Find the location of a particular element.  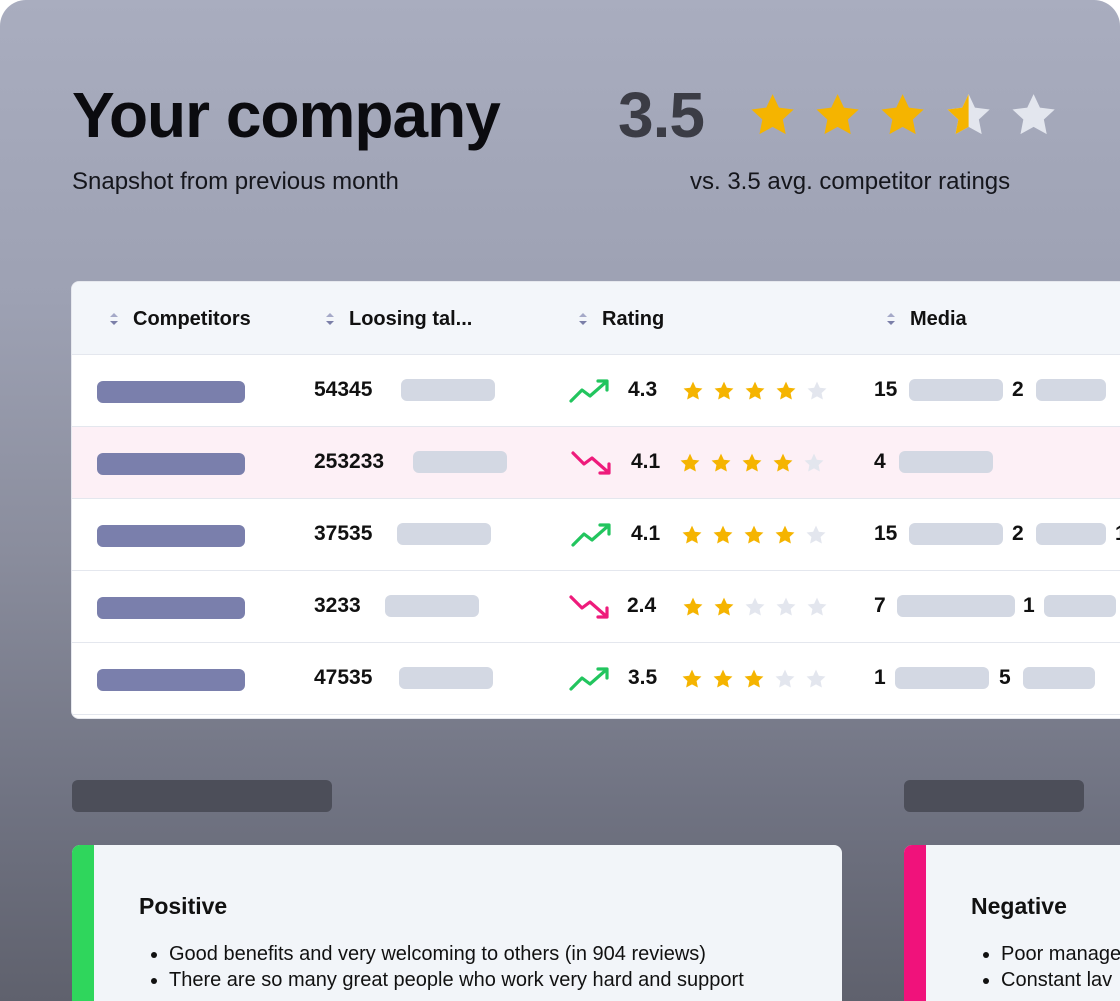

page-subtitle: Snapshot from previous month is located at coordinates (235, 181).